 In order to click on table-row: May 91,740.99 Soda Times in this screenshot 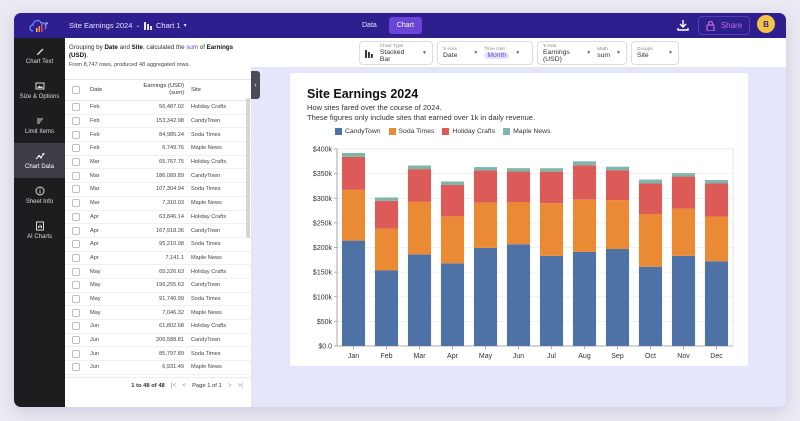, I will do `click(158, 300)`.